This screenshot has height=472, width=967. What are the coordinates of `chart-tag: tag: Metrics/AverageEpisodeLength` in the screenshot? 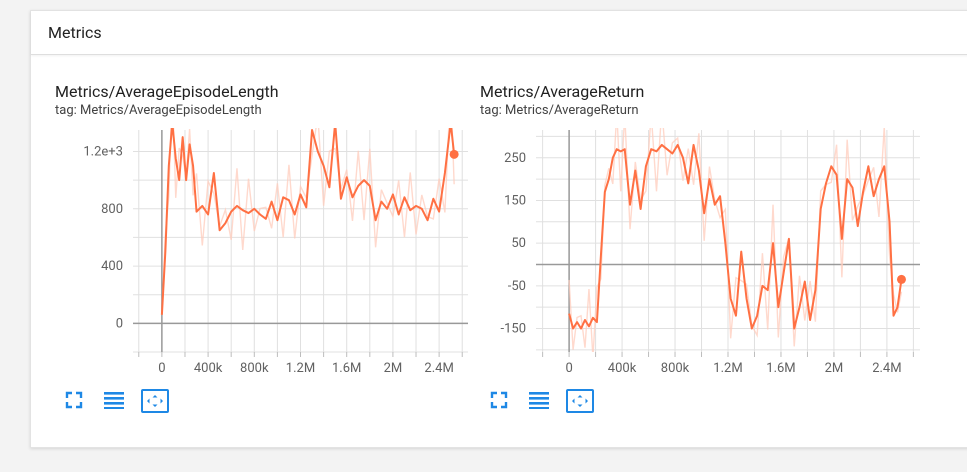 It's located at (158, 110).